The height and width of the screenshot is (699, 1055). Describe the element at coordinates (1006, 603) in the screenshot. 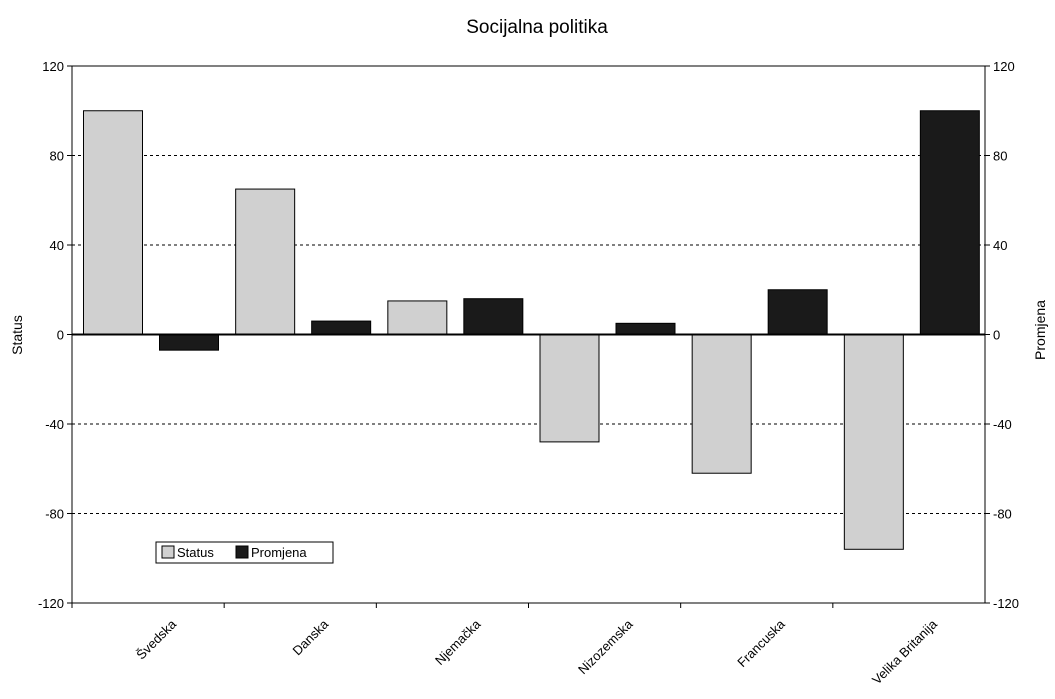

I see `y2-tick-label: -120` at that location.